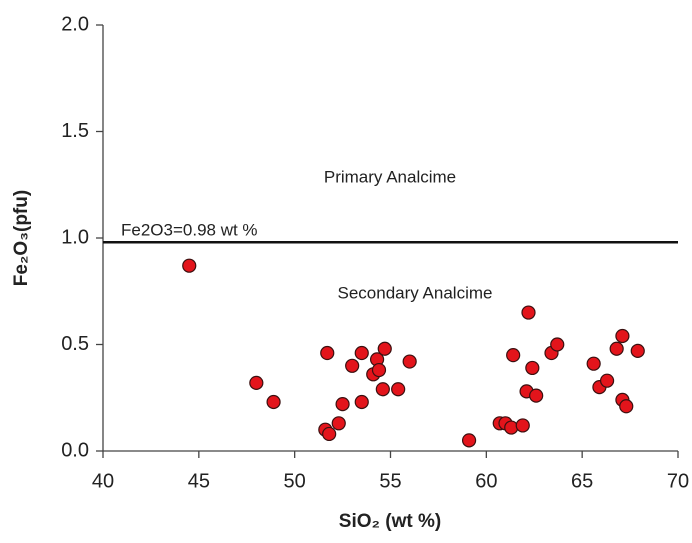  Describe the element at coordinates (189, 230) in the screenshot. I see `reference-label: Fe2O3=0.98 wt %` at that location.